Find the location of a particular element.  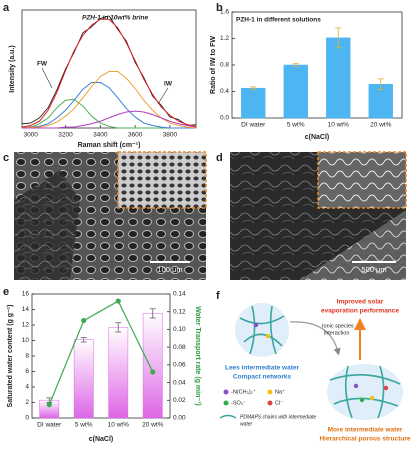

annotation: FW is located at coordinates (42, 64).